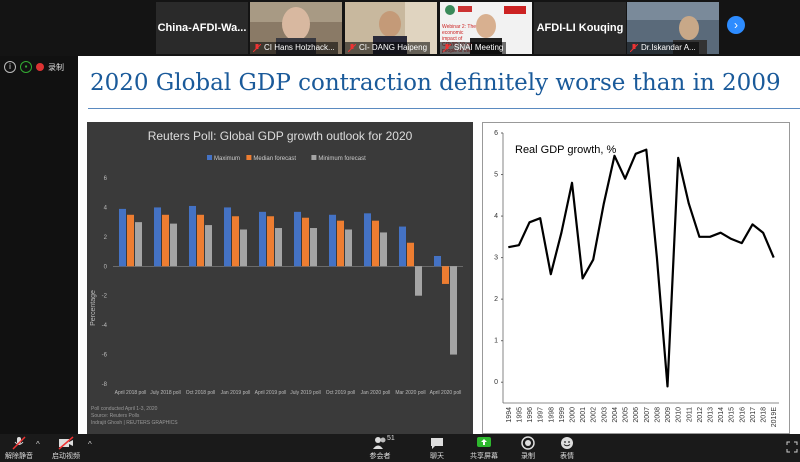 The width and height of the screenshot is (800, 462). Describe the element at coordinates (792, 447) in the screenshot. I see `fullscreen-icon` at that location.